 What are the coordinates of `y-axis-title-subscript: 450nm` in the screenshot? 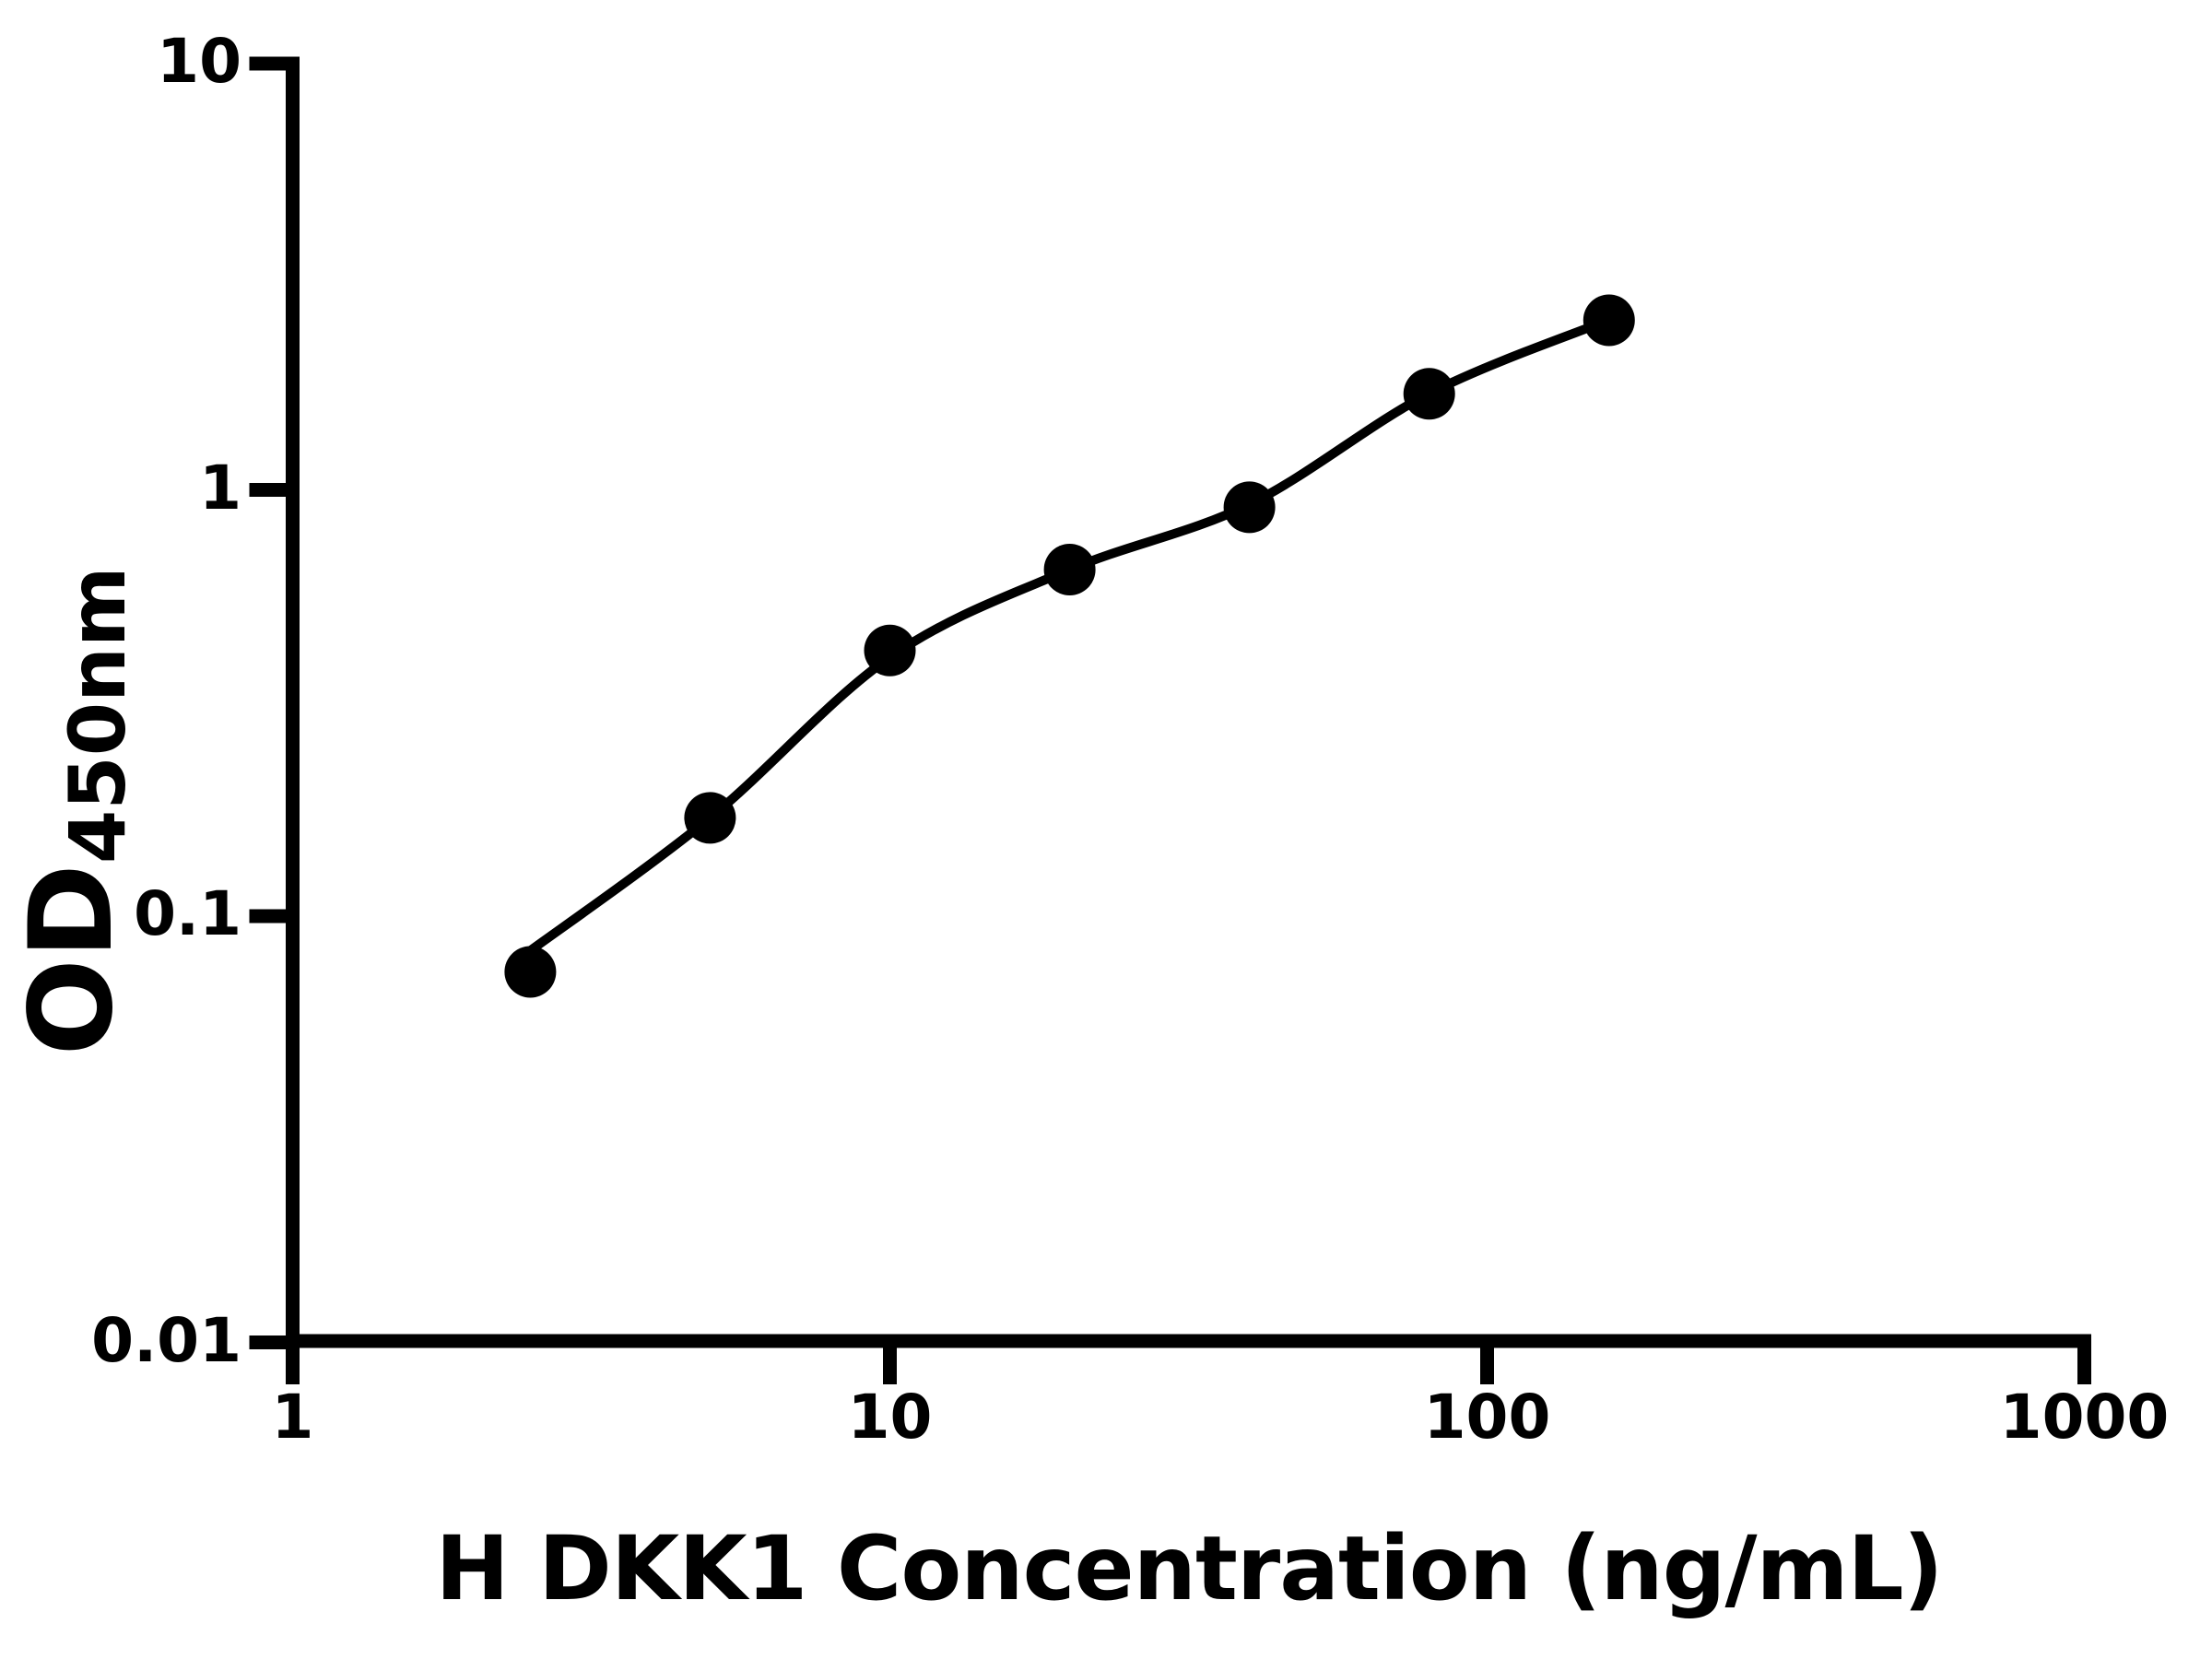 It's located at (98, 715).